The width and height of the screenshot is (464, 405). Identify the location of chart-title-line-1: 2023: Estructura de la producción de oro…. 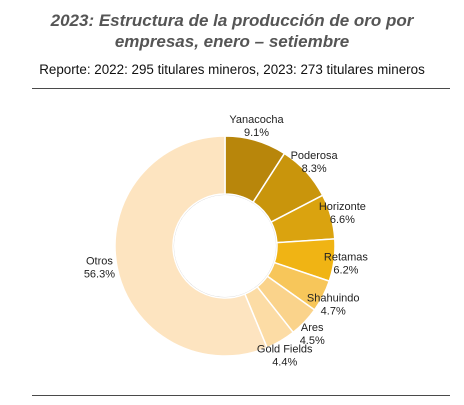
(232, 20).